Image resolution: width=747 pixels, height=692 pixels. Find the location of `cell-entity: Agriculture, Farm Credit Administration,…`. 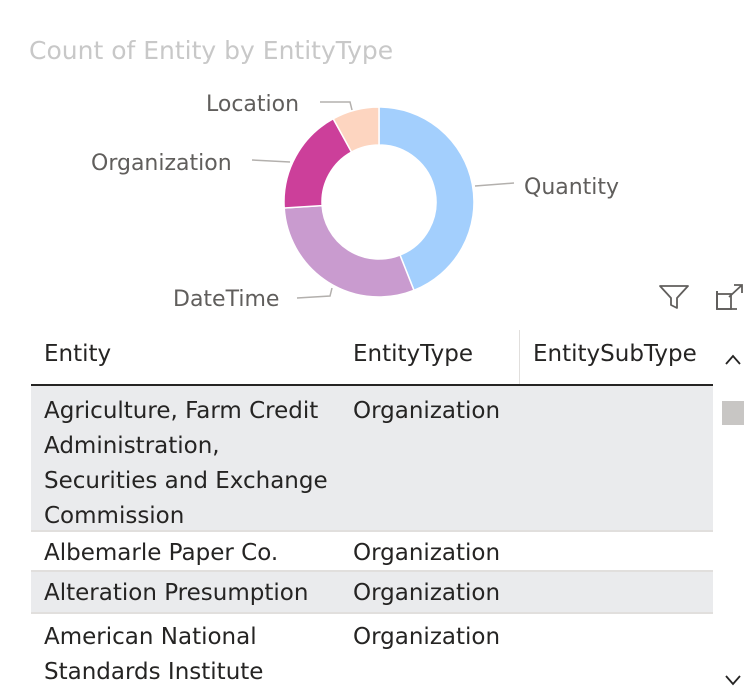

cell-entity: Agriculture, Farm Credit Administration,… is located at coordinates (186, 463).